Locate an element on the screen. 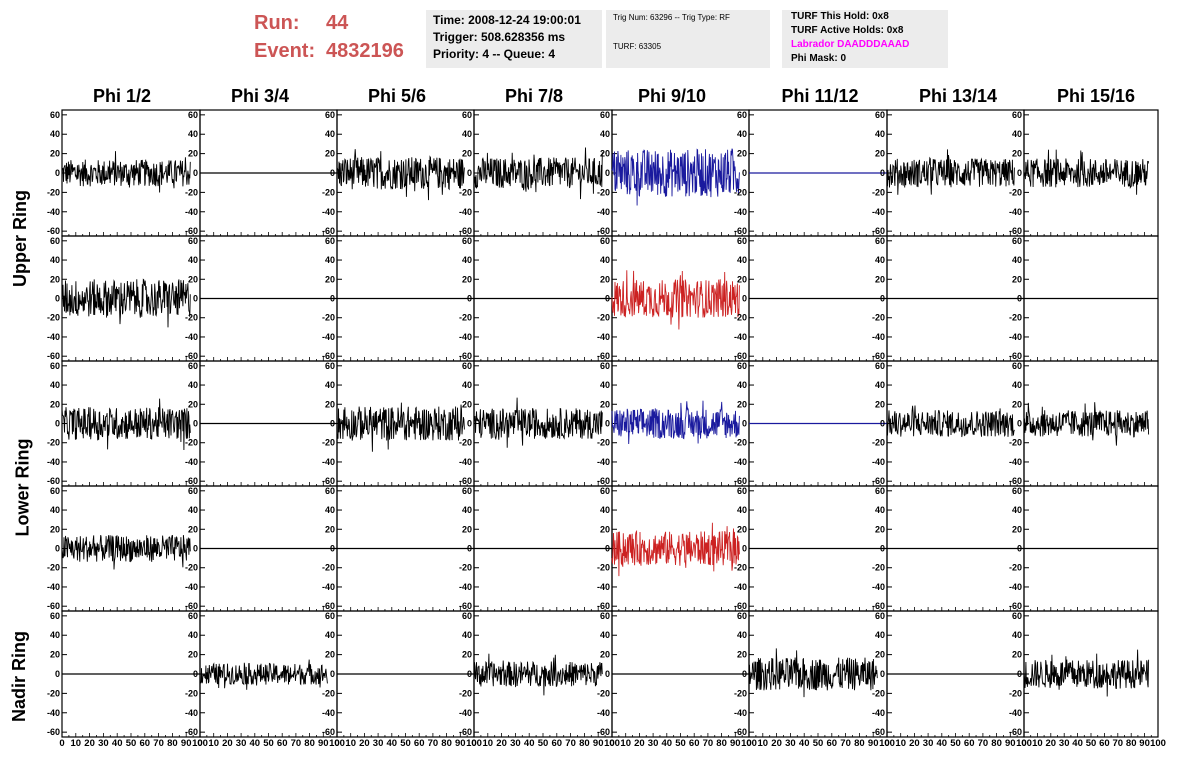  panel-r1-c6-ytick-label: -40 is located at coordinates (878, 337).